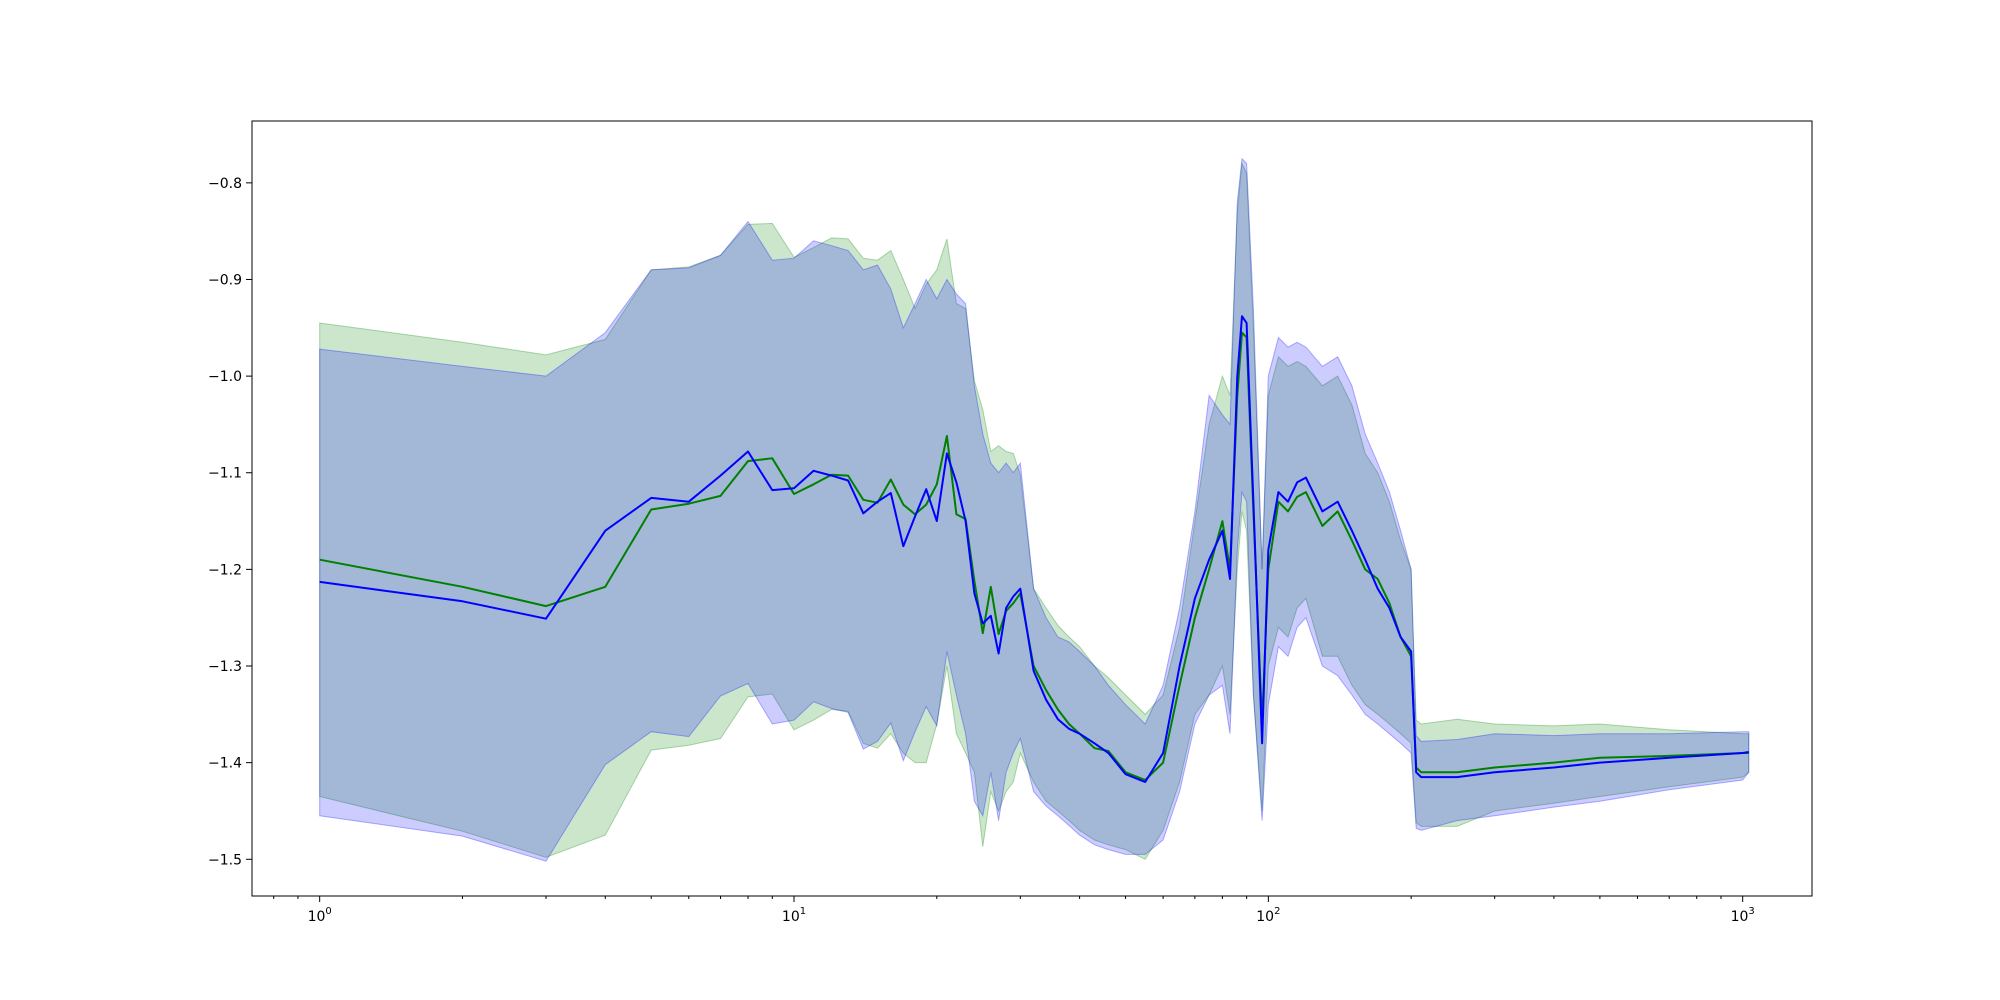  I want to click on y-tick-label: −0.9, so click(225, 280).